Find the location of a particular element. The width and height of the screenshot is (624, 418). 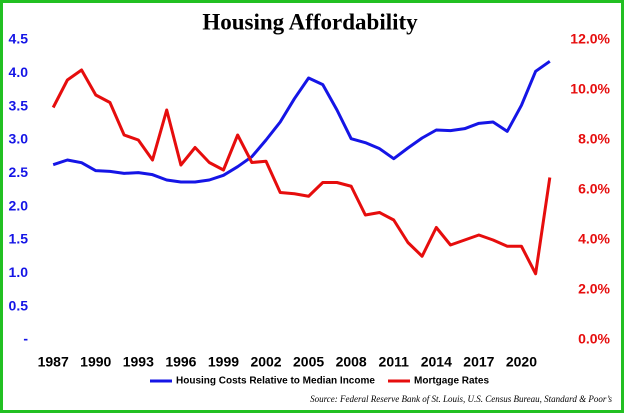

x-tick-label: 2002 is located at coordinates (265, 362).